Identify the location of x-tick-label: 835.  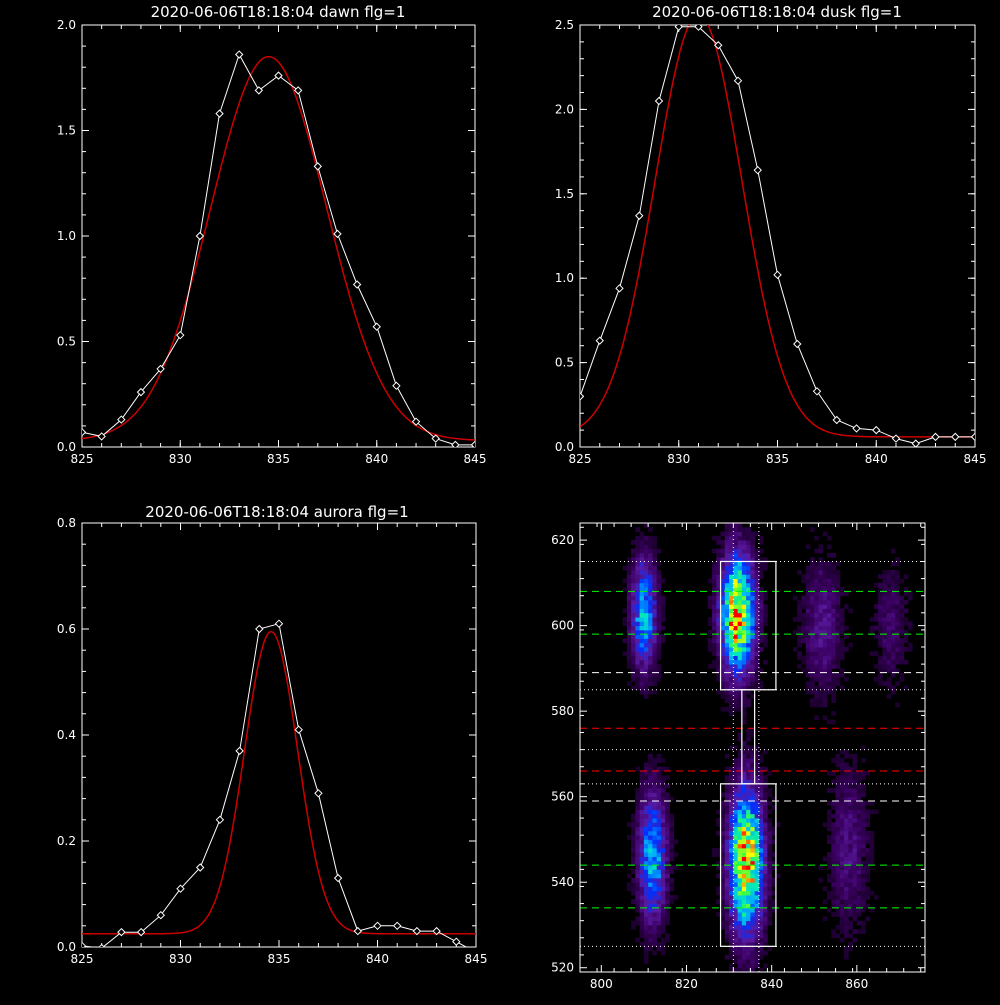
(777, 459).